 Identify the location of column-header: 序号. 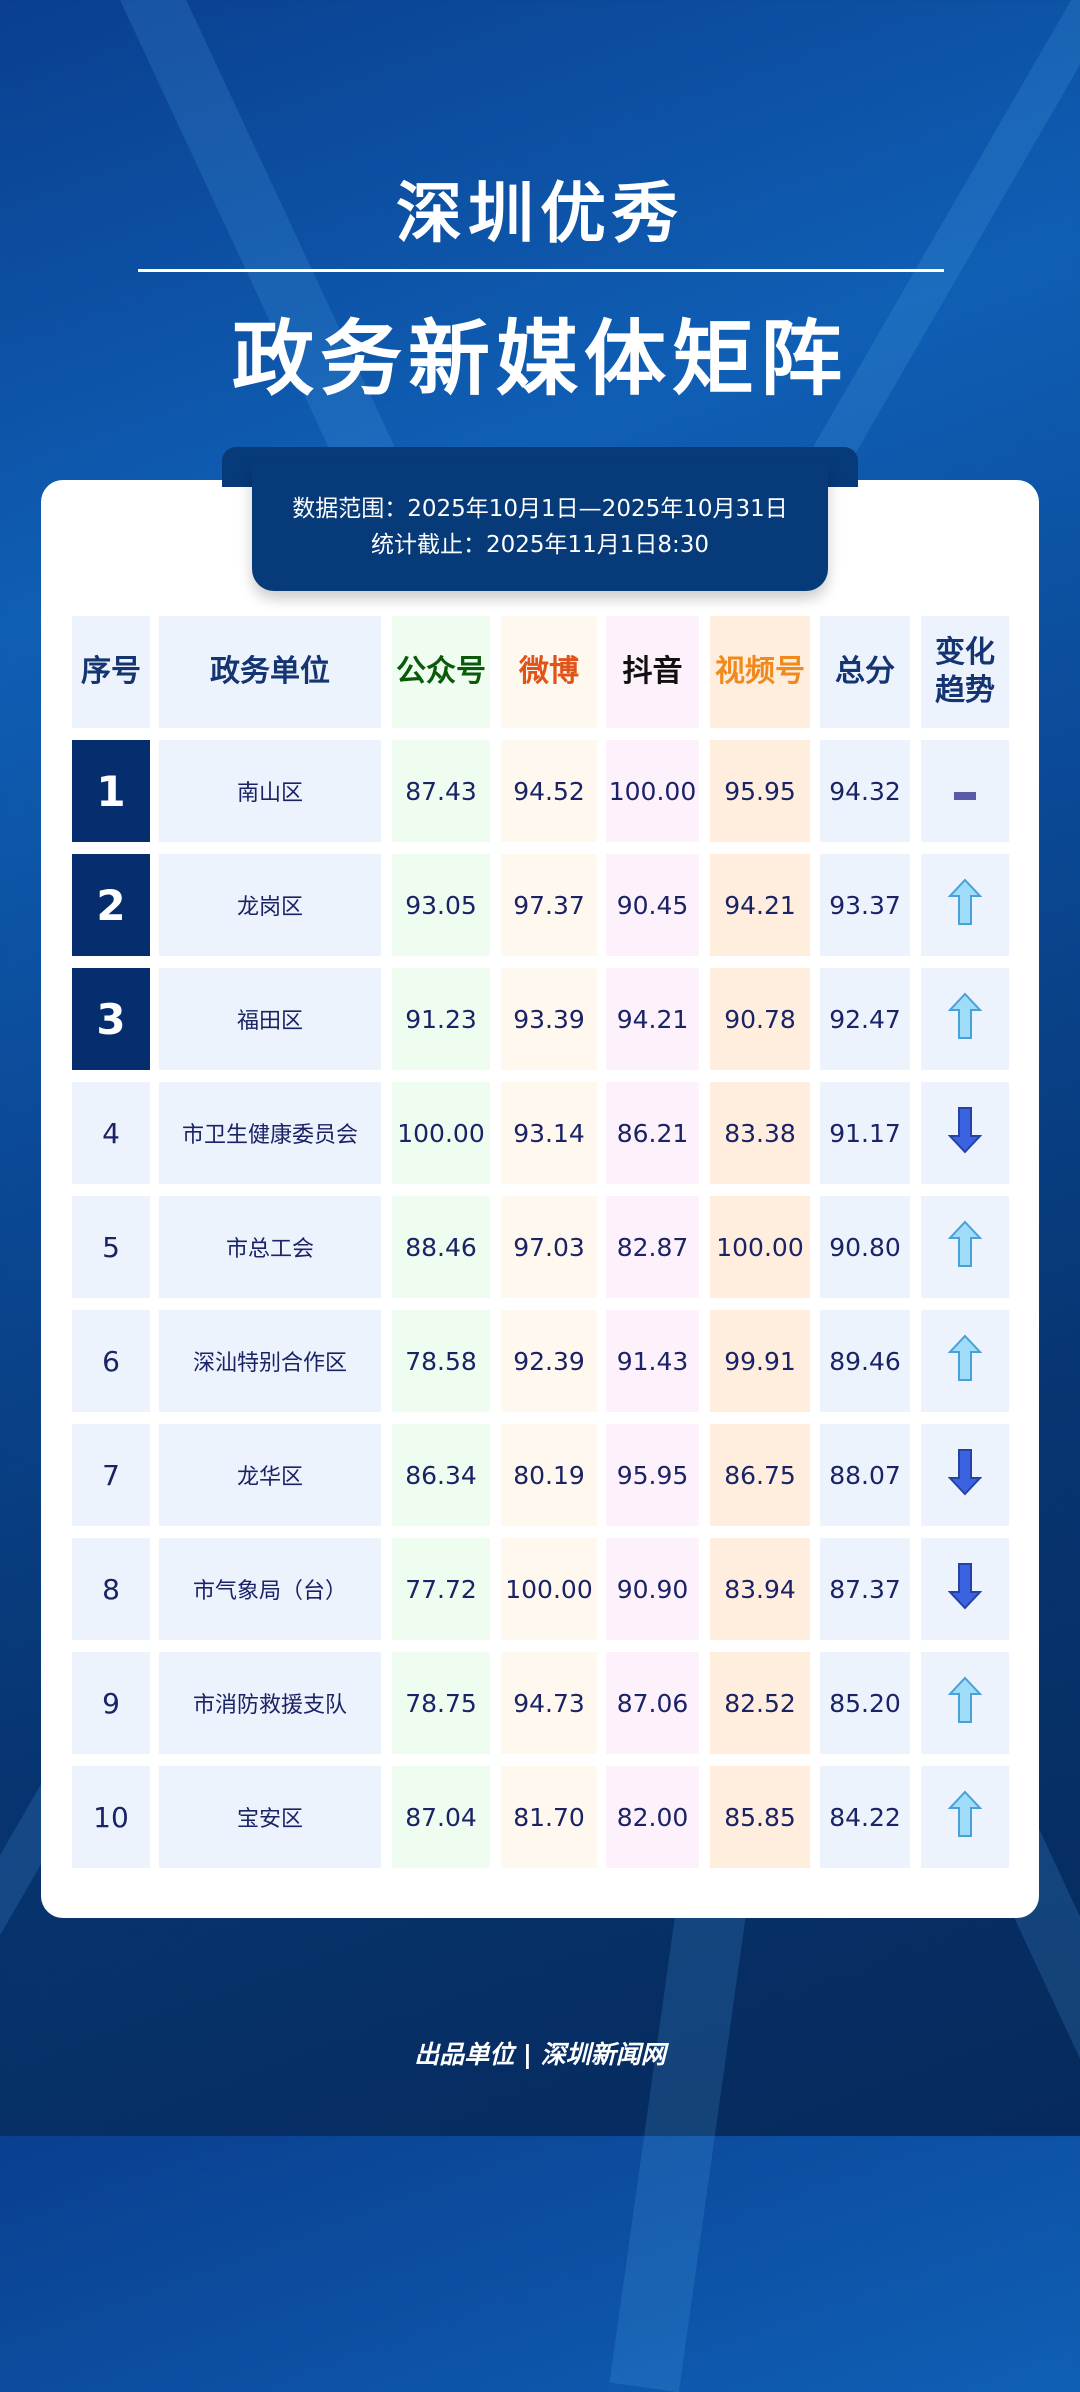
(111, 672).